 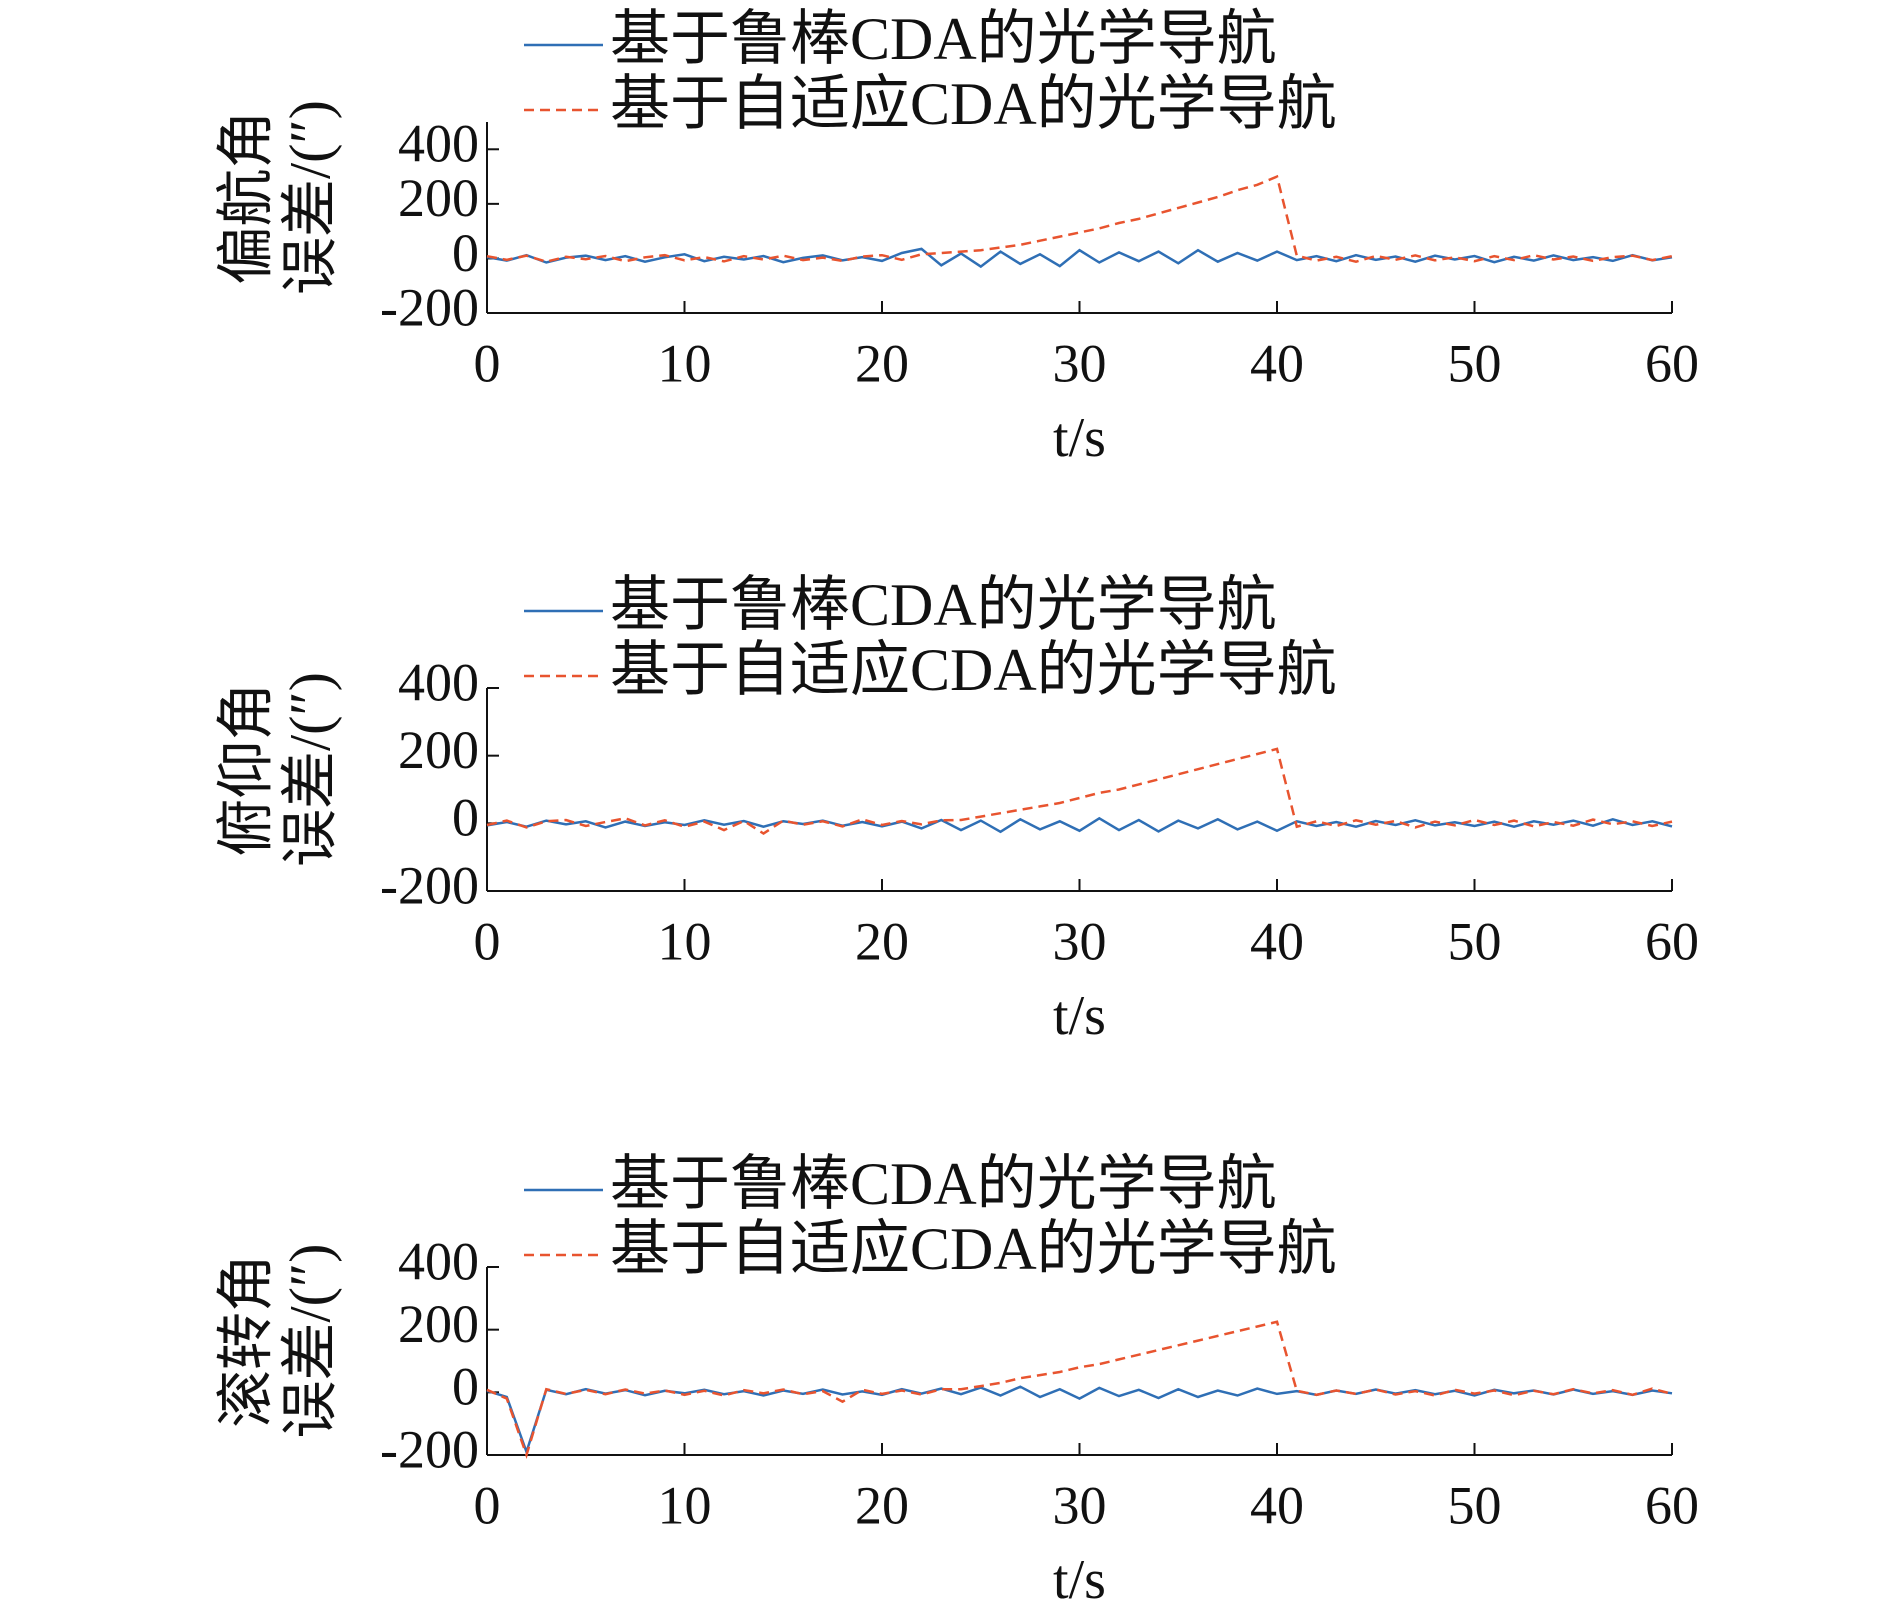 What do you see at coordinates (245, 769) in the screenshot?
I see `y-axis-label: 俯仰角` at bounding box center [245, 769].